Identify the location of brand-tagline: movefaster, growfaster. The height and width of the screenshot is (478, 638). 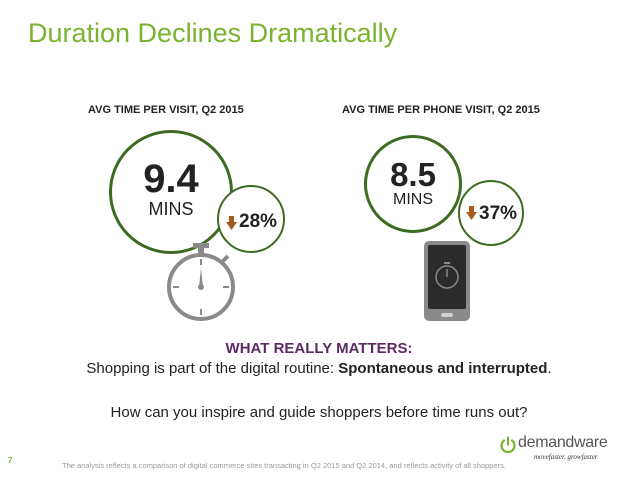
(566, 457).